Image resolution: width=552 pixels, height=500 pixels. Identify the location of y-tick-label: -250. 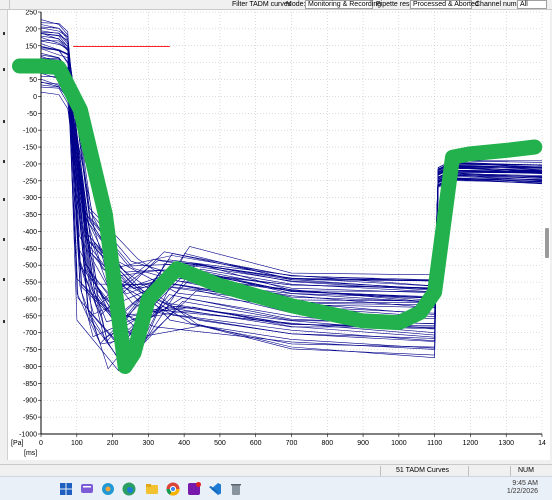
(30, 181).